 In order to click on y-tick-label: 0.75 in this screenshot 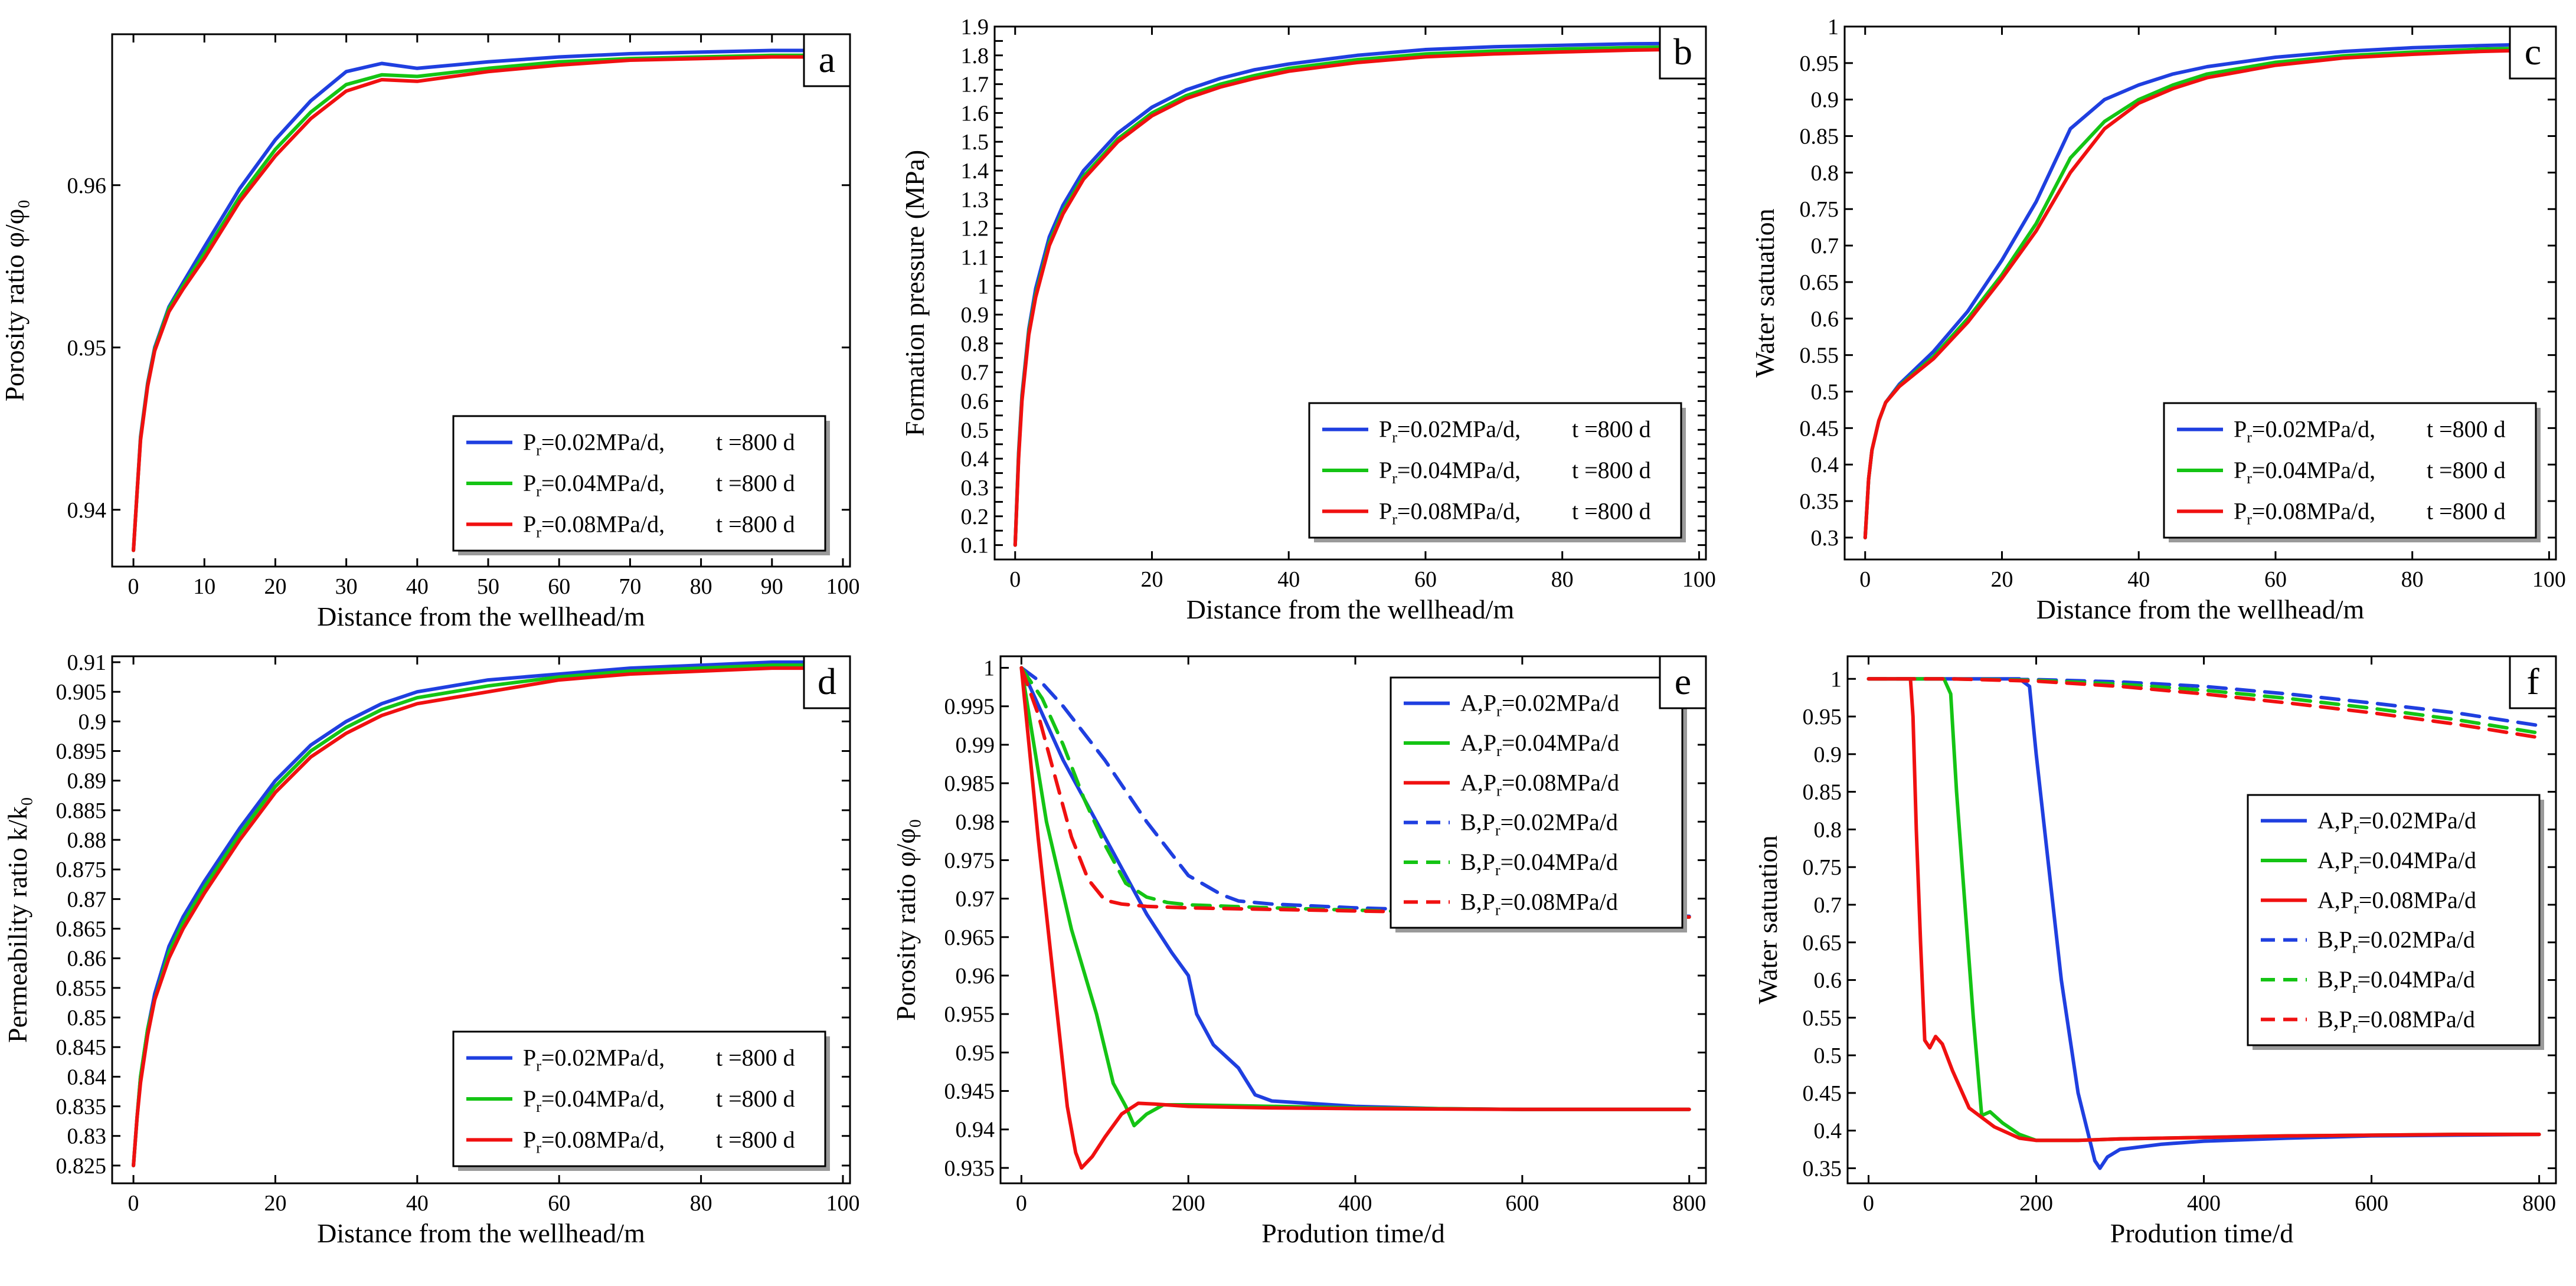, I will do `click(1819, 209)`.